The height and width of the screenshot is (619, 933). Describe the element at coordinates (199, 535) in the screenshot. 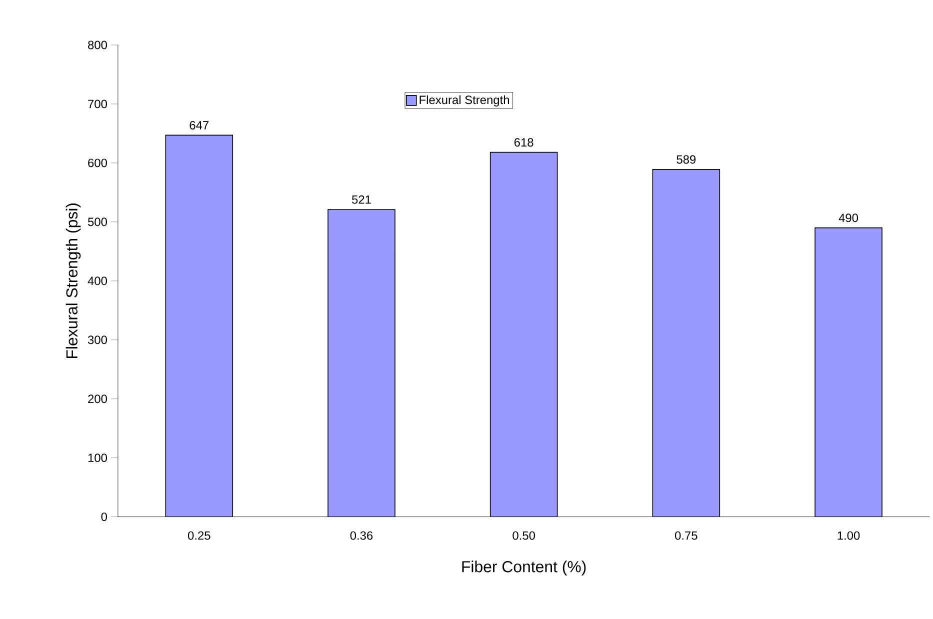

I see `x-tick-label: 0.25` at that location.